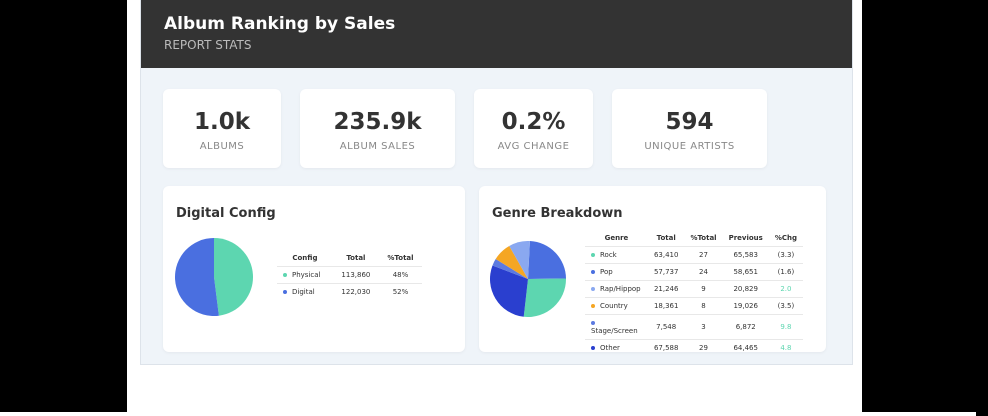 This screenshot has height=416, width=988. I want to click on kpi-value: 1.0k, so click(222, 122).